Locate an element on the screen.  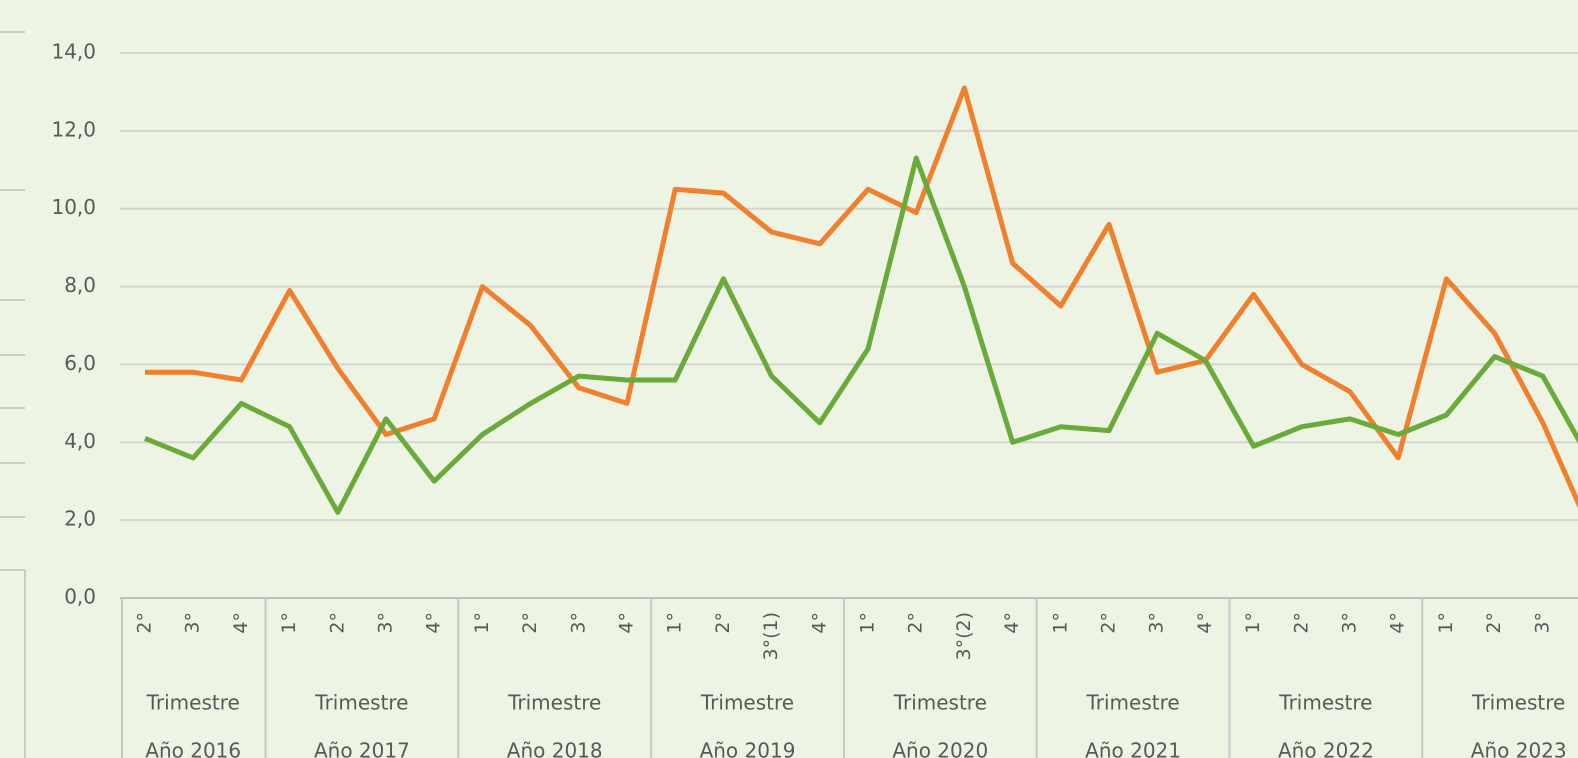
y-tick-label: 8,0 is located at coordinates (80, 285).